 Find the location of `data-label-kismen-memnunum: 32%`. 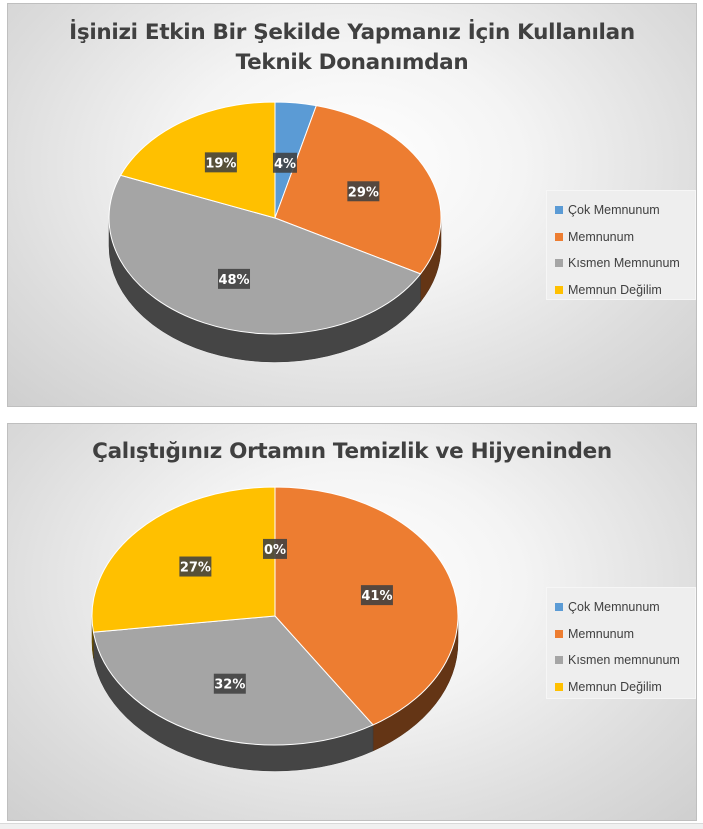

data-label-kismen-memnunum: 32% is located at coordinates (229, 683).